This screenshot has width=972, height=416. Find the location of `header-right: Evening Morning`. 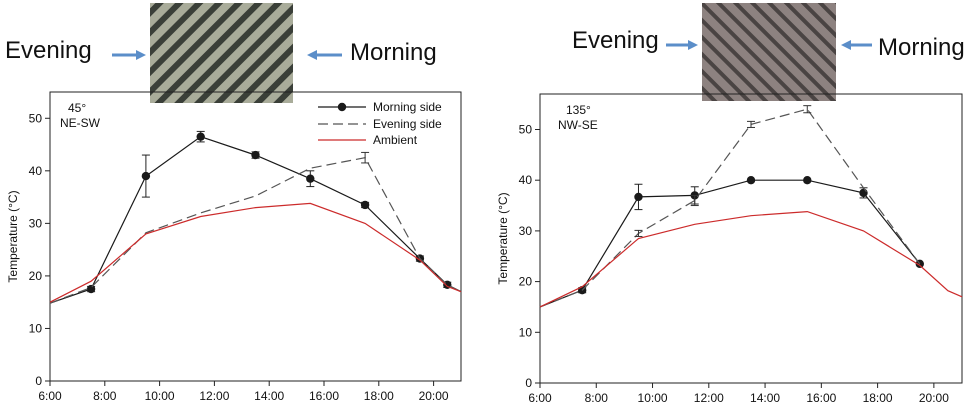

header-right: Evening Morning is located at coordinates (768, 52).